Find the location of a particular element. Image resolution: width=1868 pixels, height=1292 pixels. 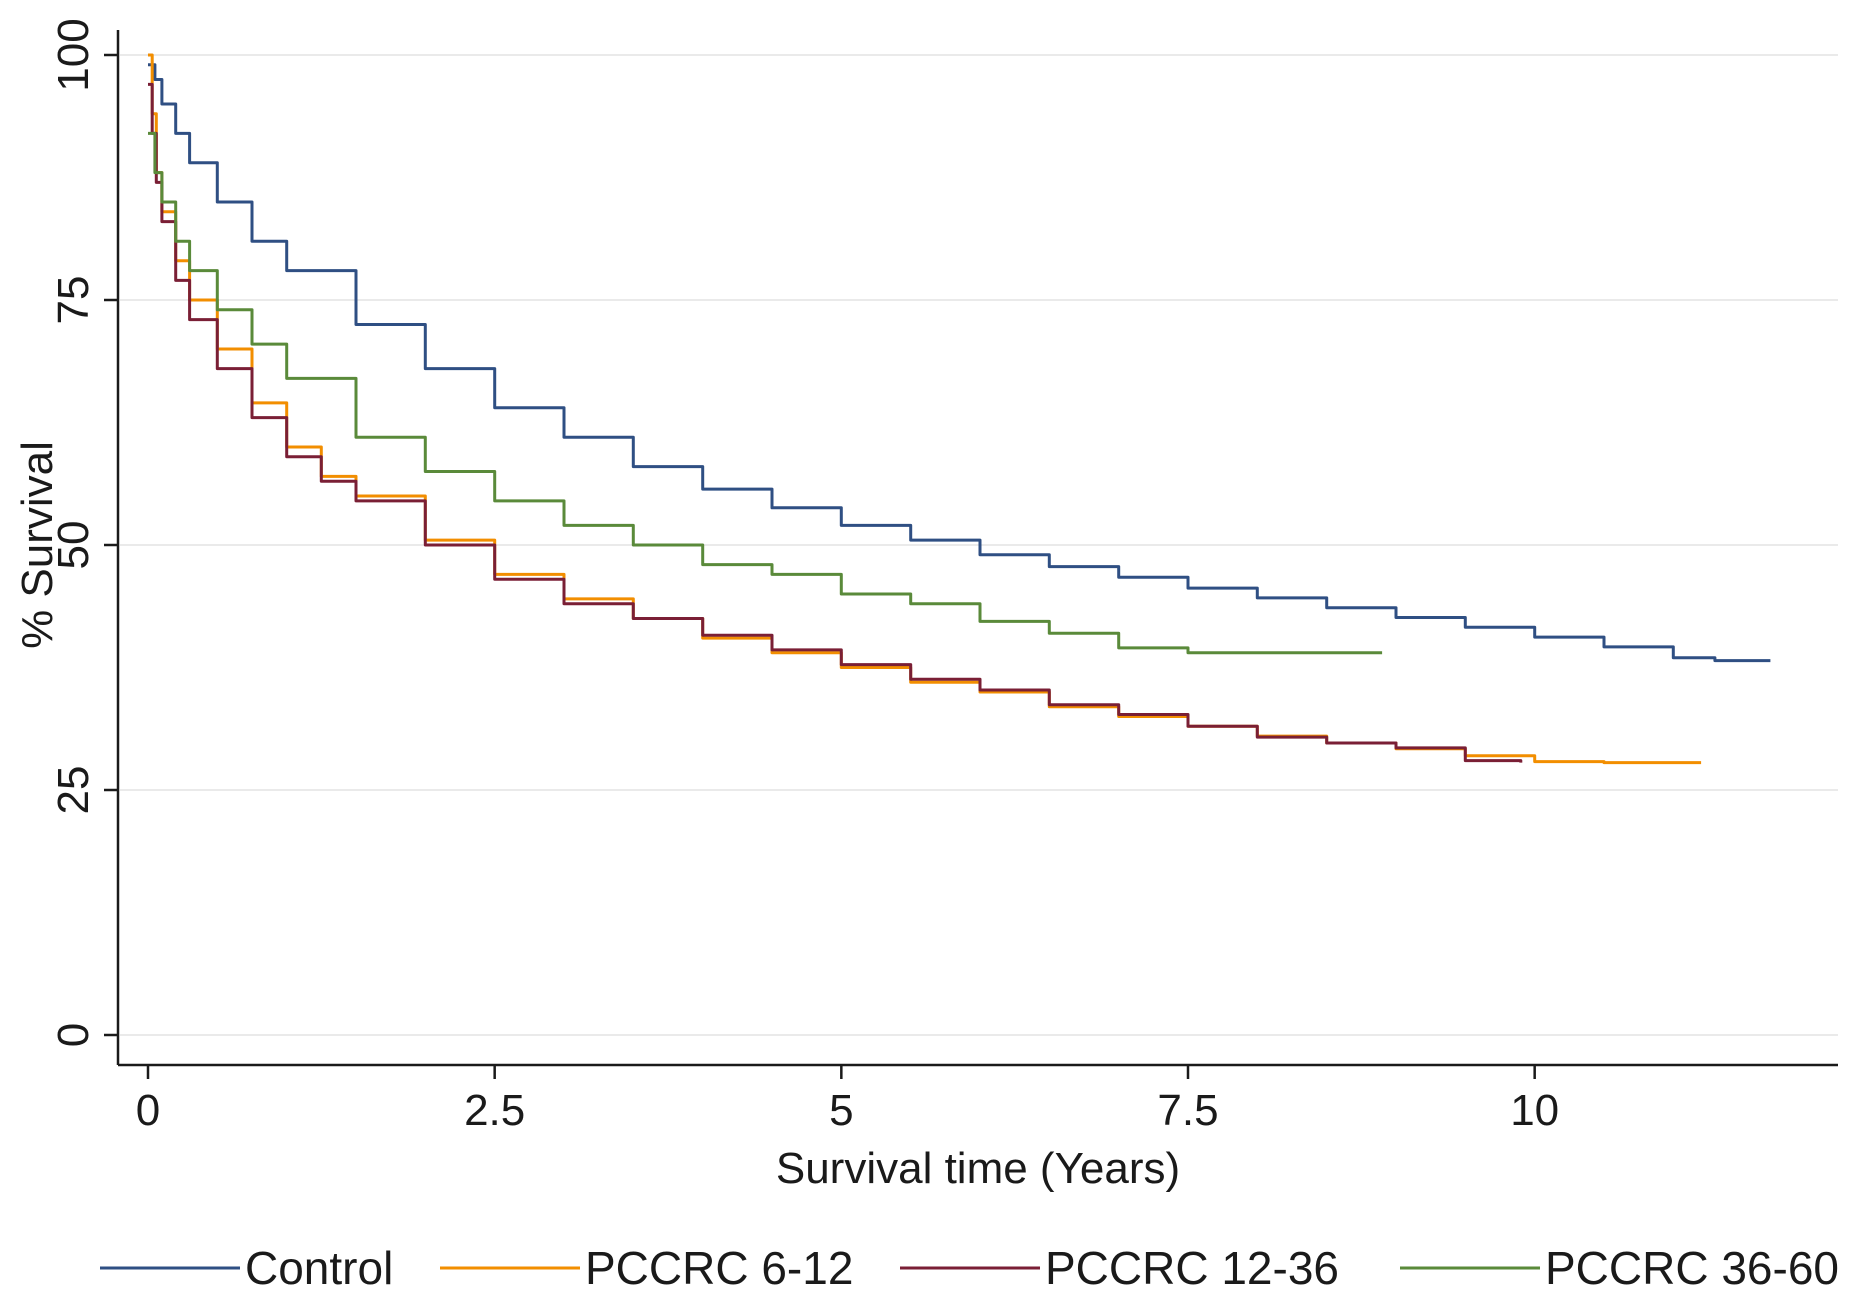

y-tick-label: 50 is located at coordinates (73, 545).